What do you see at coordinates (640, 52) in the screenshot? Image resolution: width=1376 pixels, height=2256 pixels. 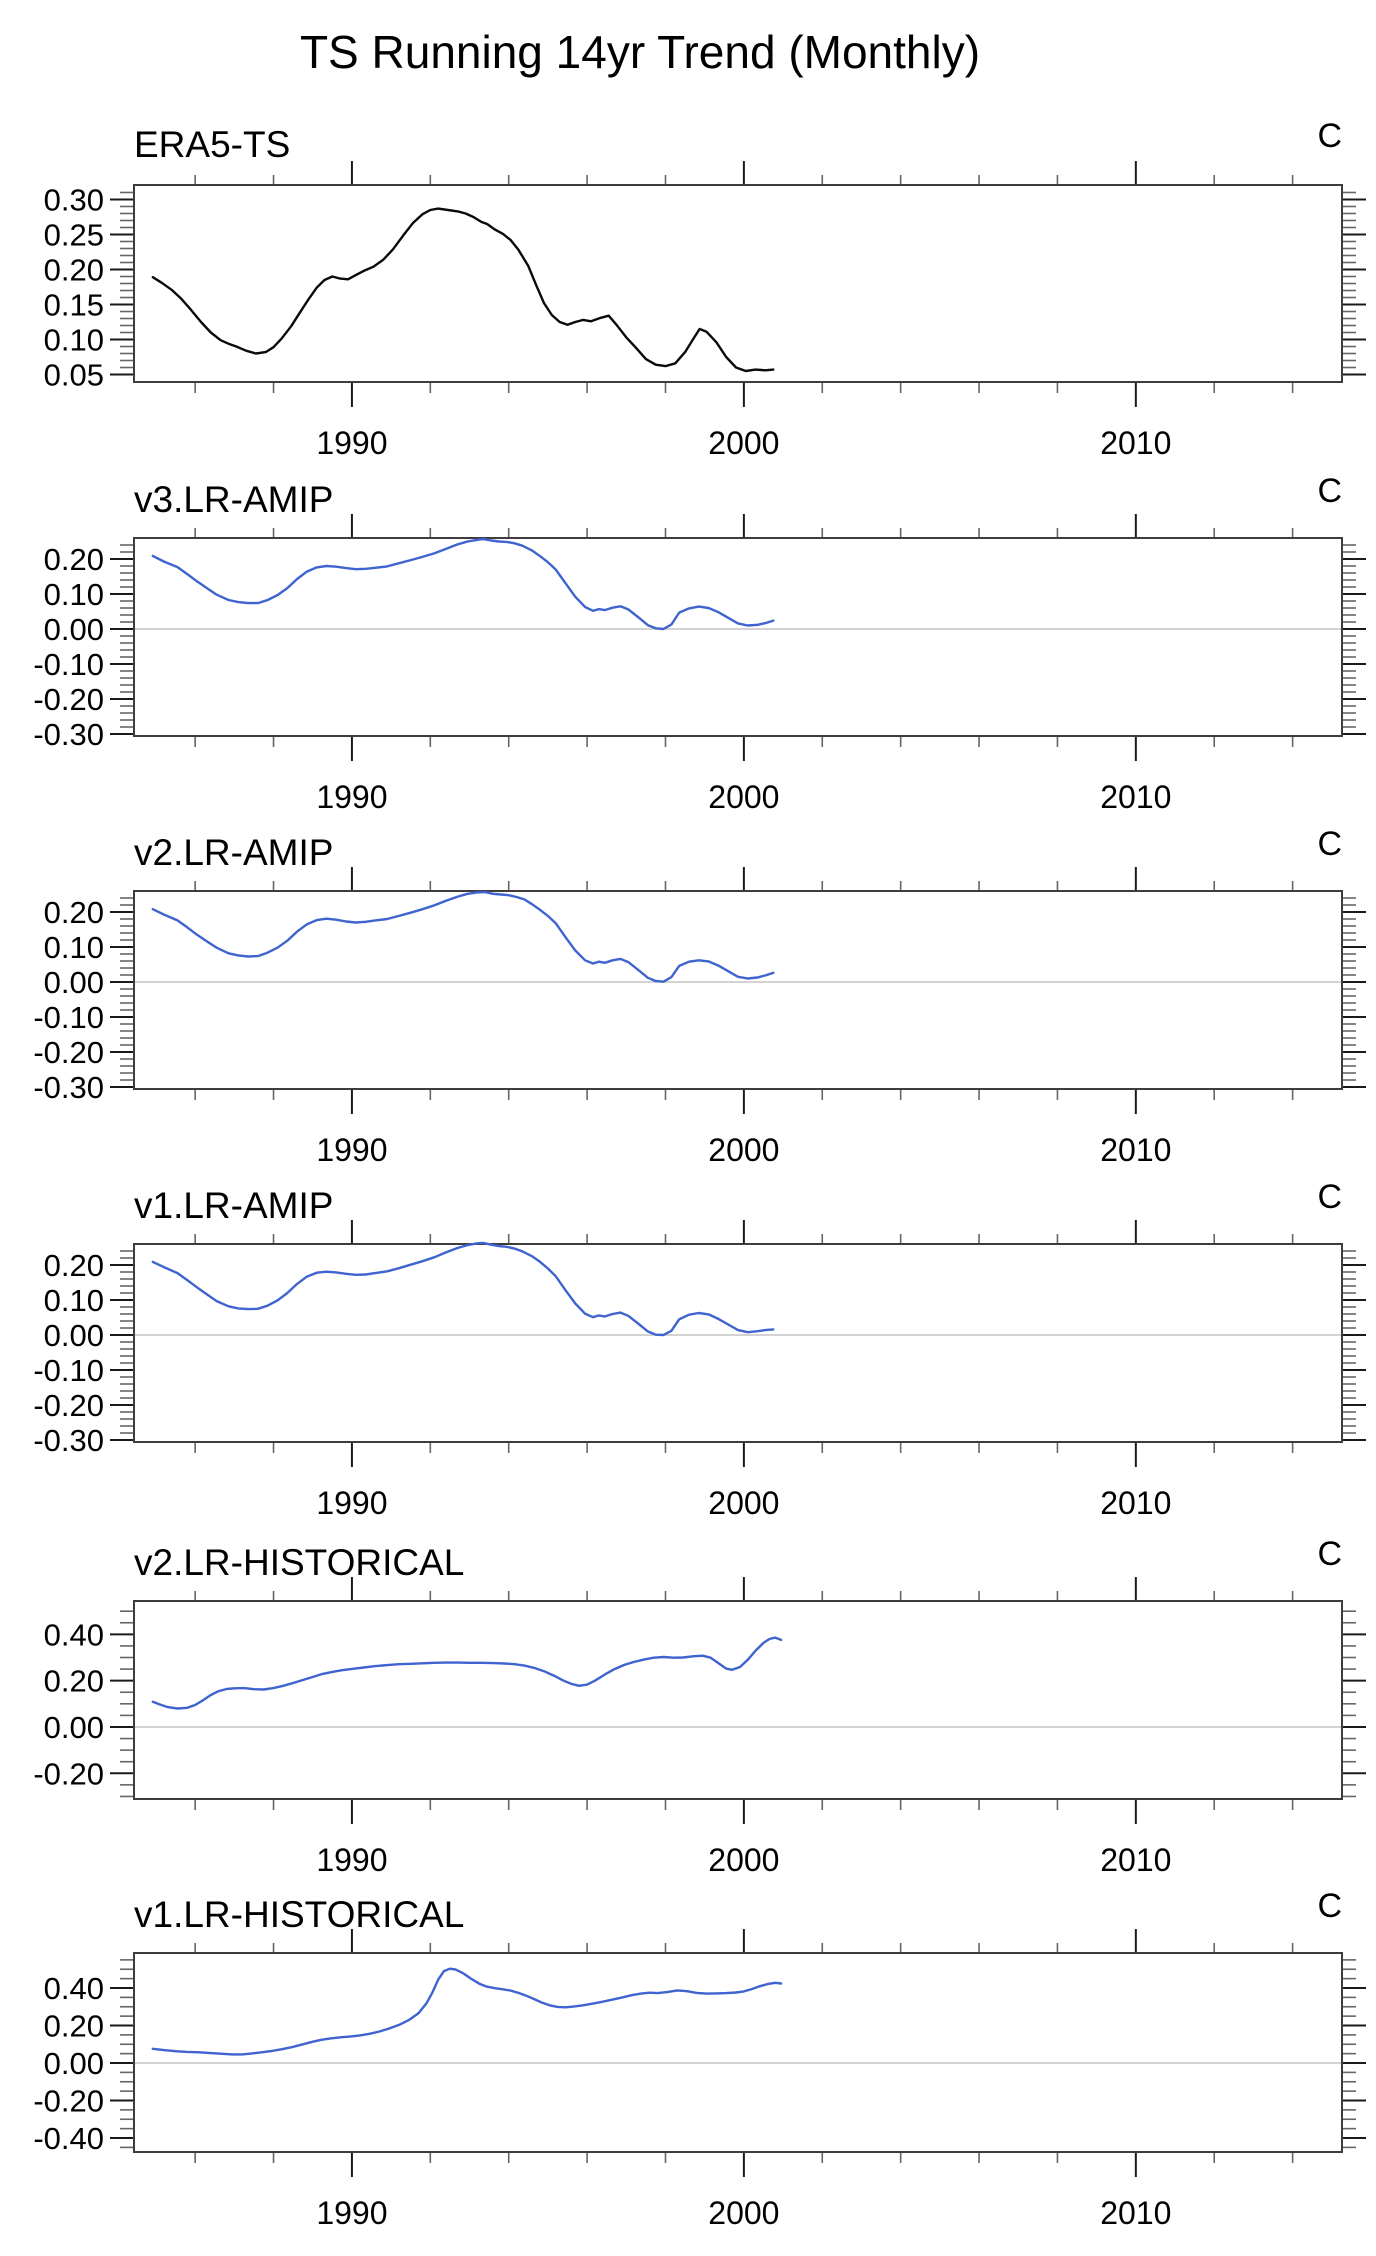 I see `figure-title: TS Running 14yr Trend (Monthly)` at bounding box center [640, 52].